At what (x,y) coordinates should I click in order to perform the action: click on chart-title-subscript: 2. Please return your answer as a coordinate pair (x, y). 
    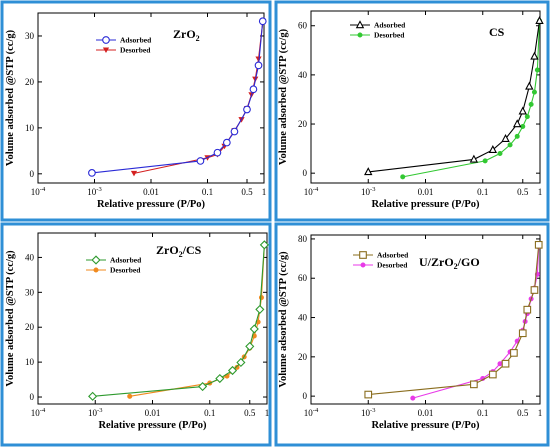
    Looking at the image, I should click on (181, 254).